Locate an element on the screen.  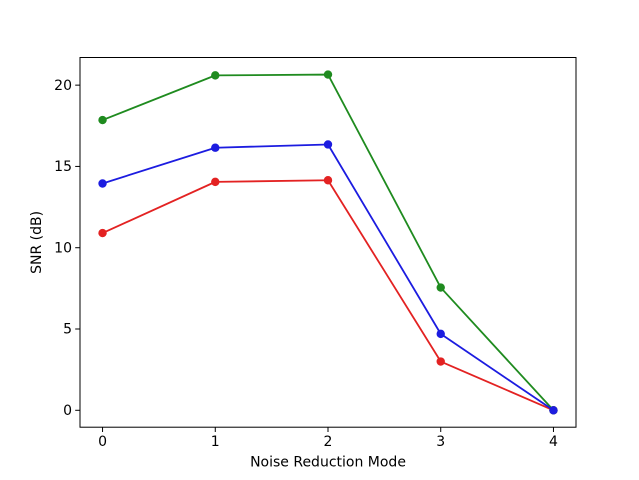
y-tick-label: 5 is located at coordinates (67, 330).